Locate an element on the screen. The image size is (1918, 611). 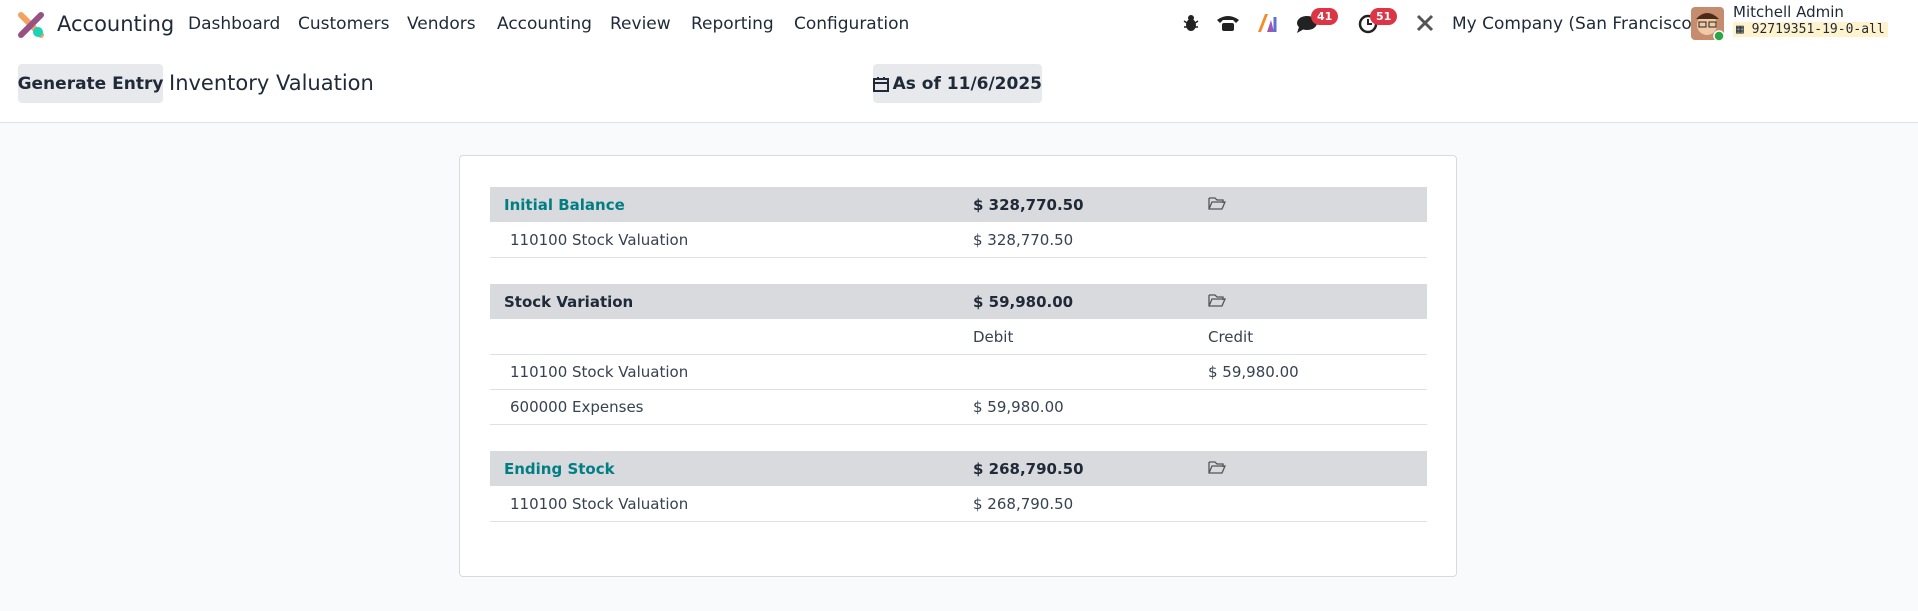
section-total: $ 268,790.50 is located at coordinates (1028, 468).